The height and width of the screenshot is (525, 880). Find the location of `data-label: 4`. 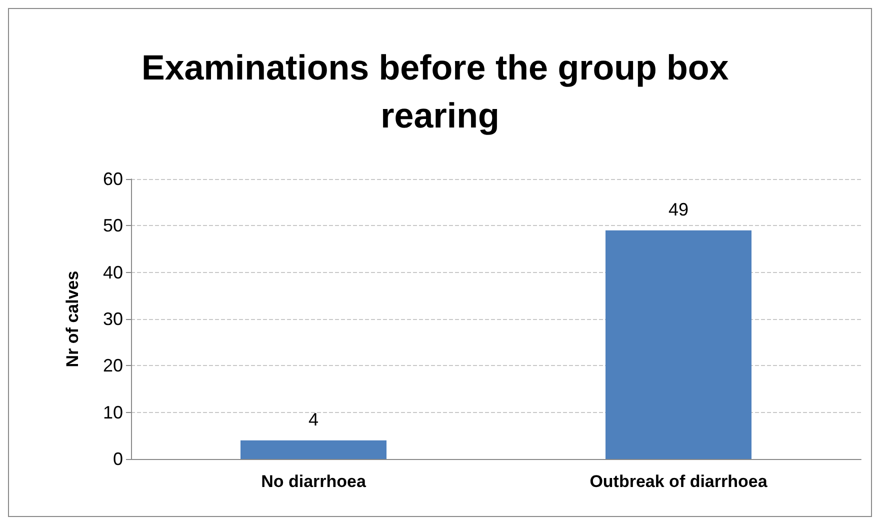

data-label: 4 is located at coordinates (313, 419).